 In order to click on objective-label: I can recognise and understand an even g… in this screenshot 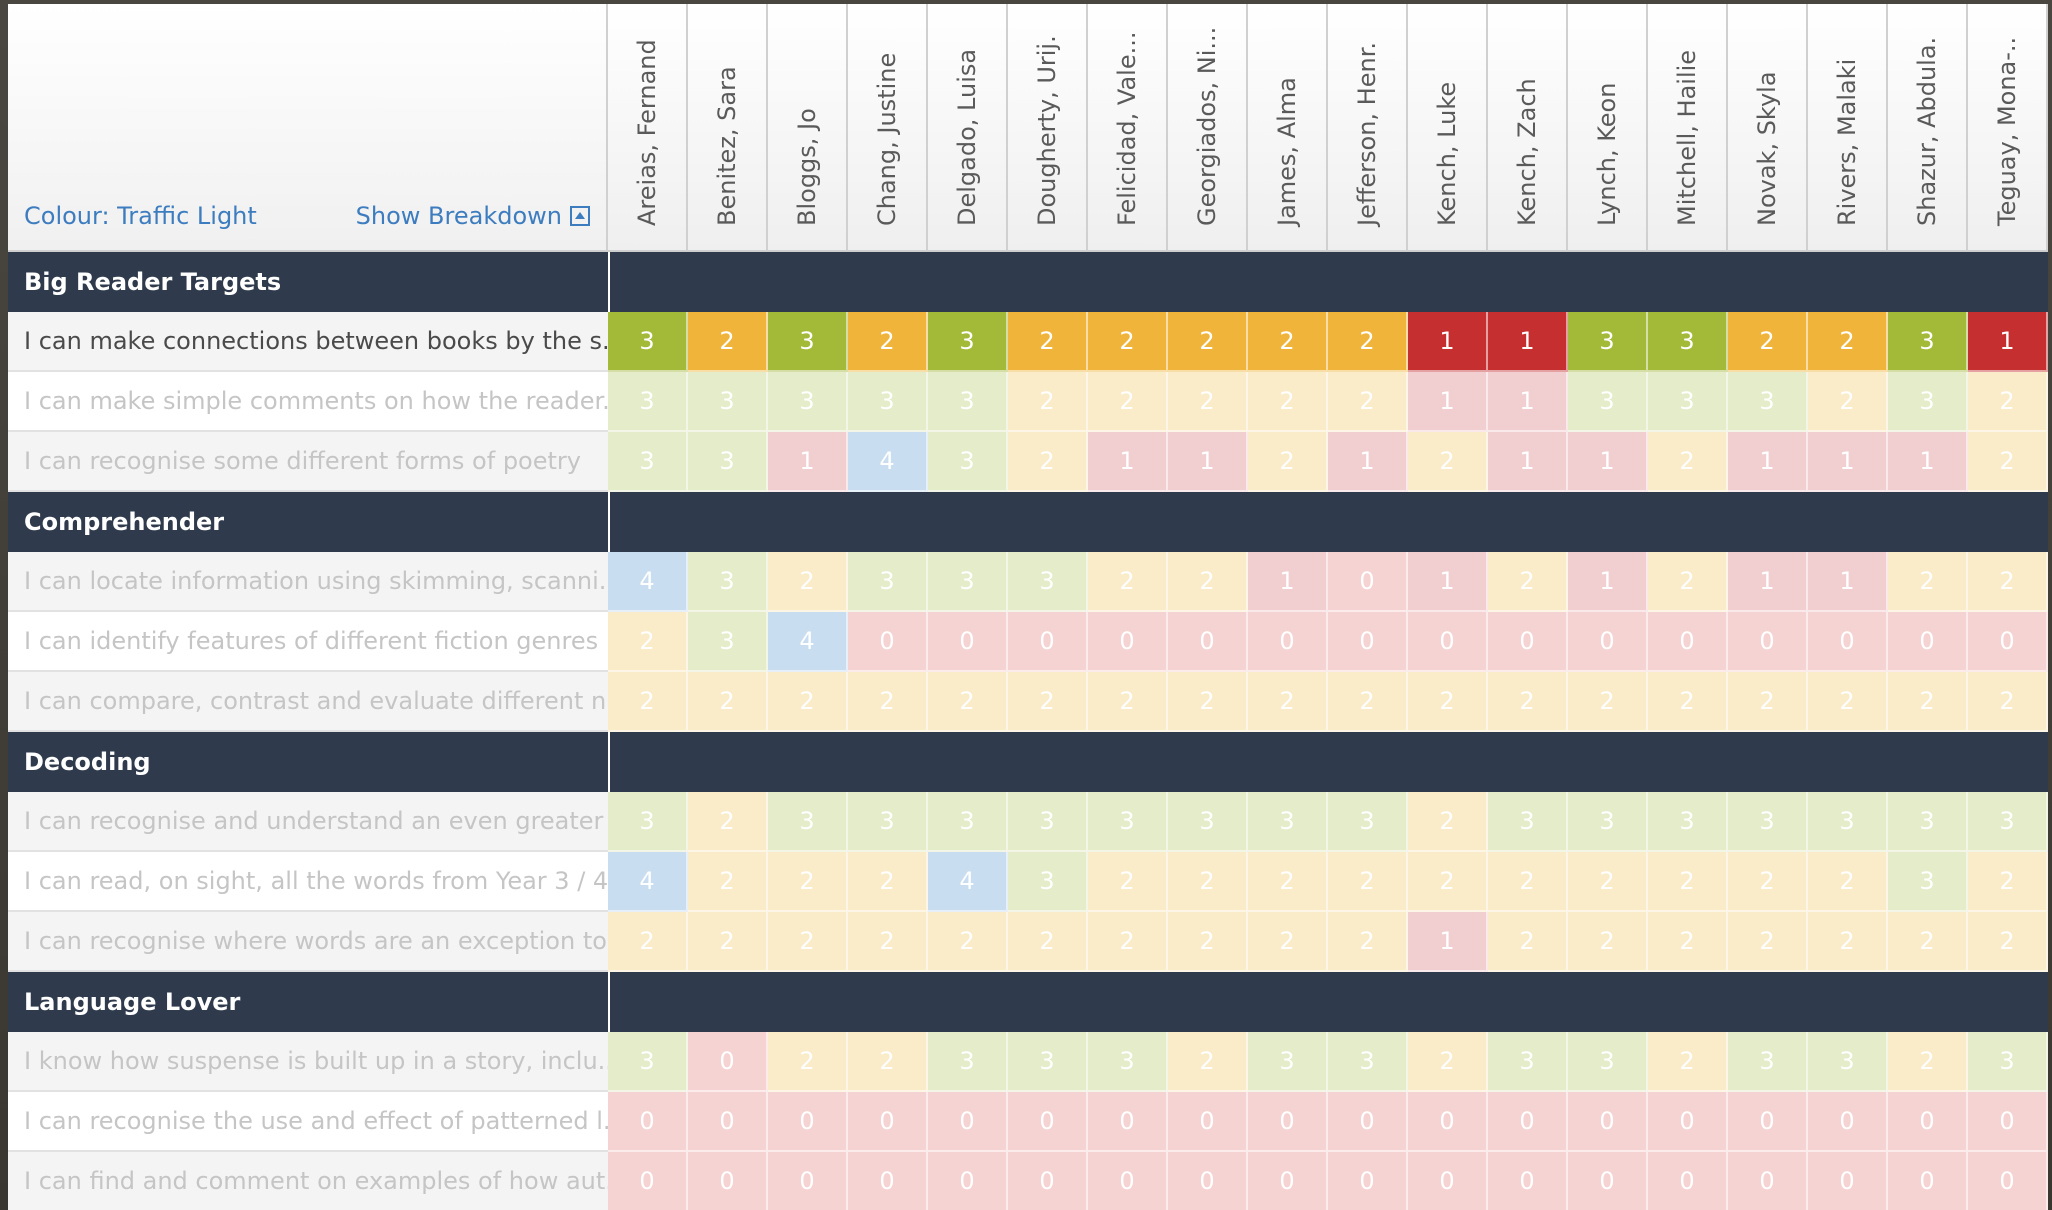, I will do `click(308, 822)`.